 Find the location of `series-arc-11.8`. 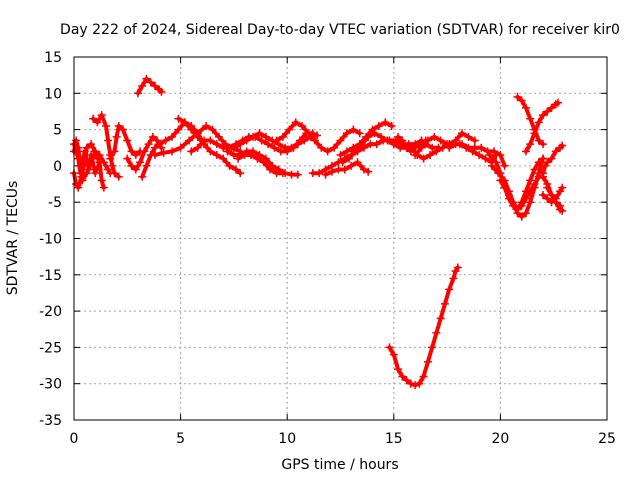

series-arc-11.8 is located at coordinates (347, 168).